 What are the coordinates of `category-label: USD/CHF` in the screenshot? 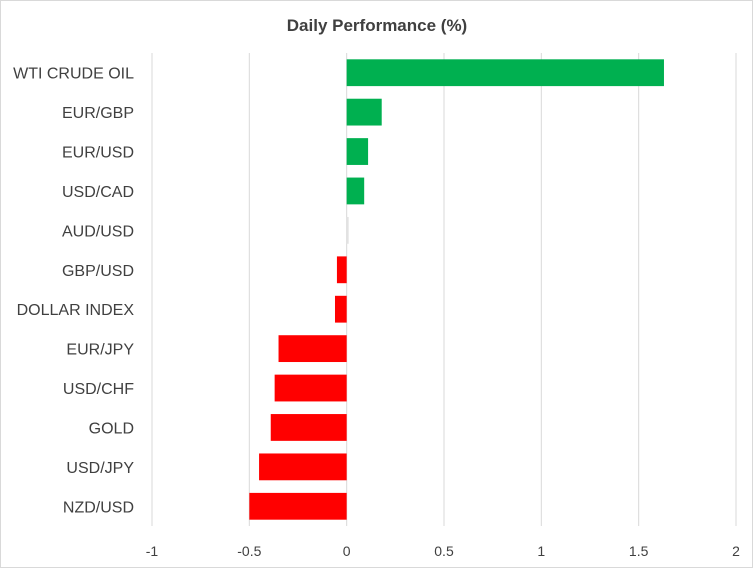 It's located at (98, 389).